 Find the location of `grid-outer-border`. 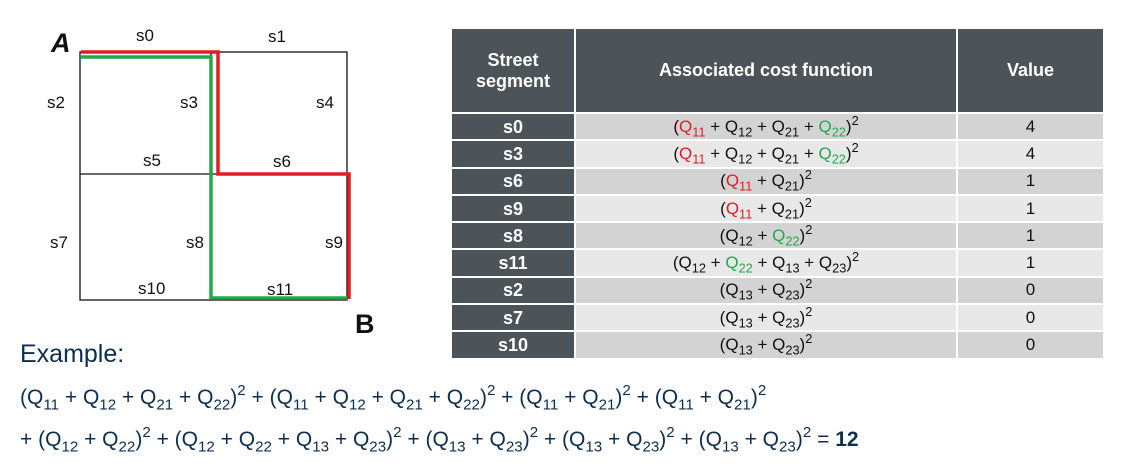

grid-outer-border is located at coordinates (213, 176).